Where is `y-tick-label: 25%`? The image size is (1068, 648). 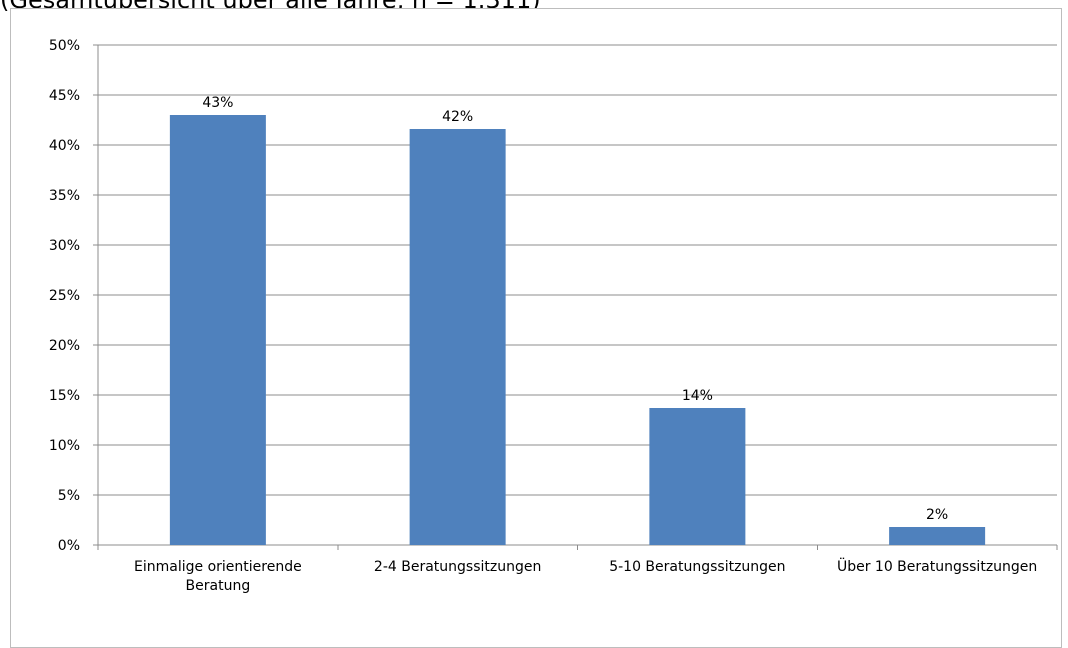
y-tick-label: 25% is located at coordinates (64, 296).